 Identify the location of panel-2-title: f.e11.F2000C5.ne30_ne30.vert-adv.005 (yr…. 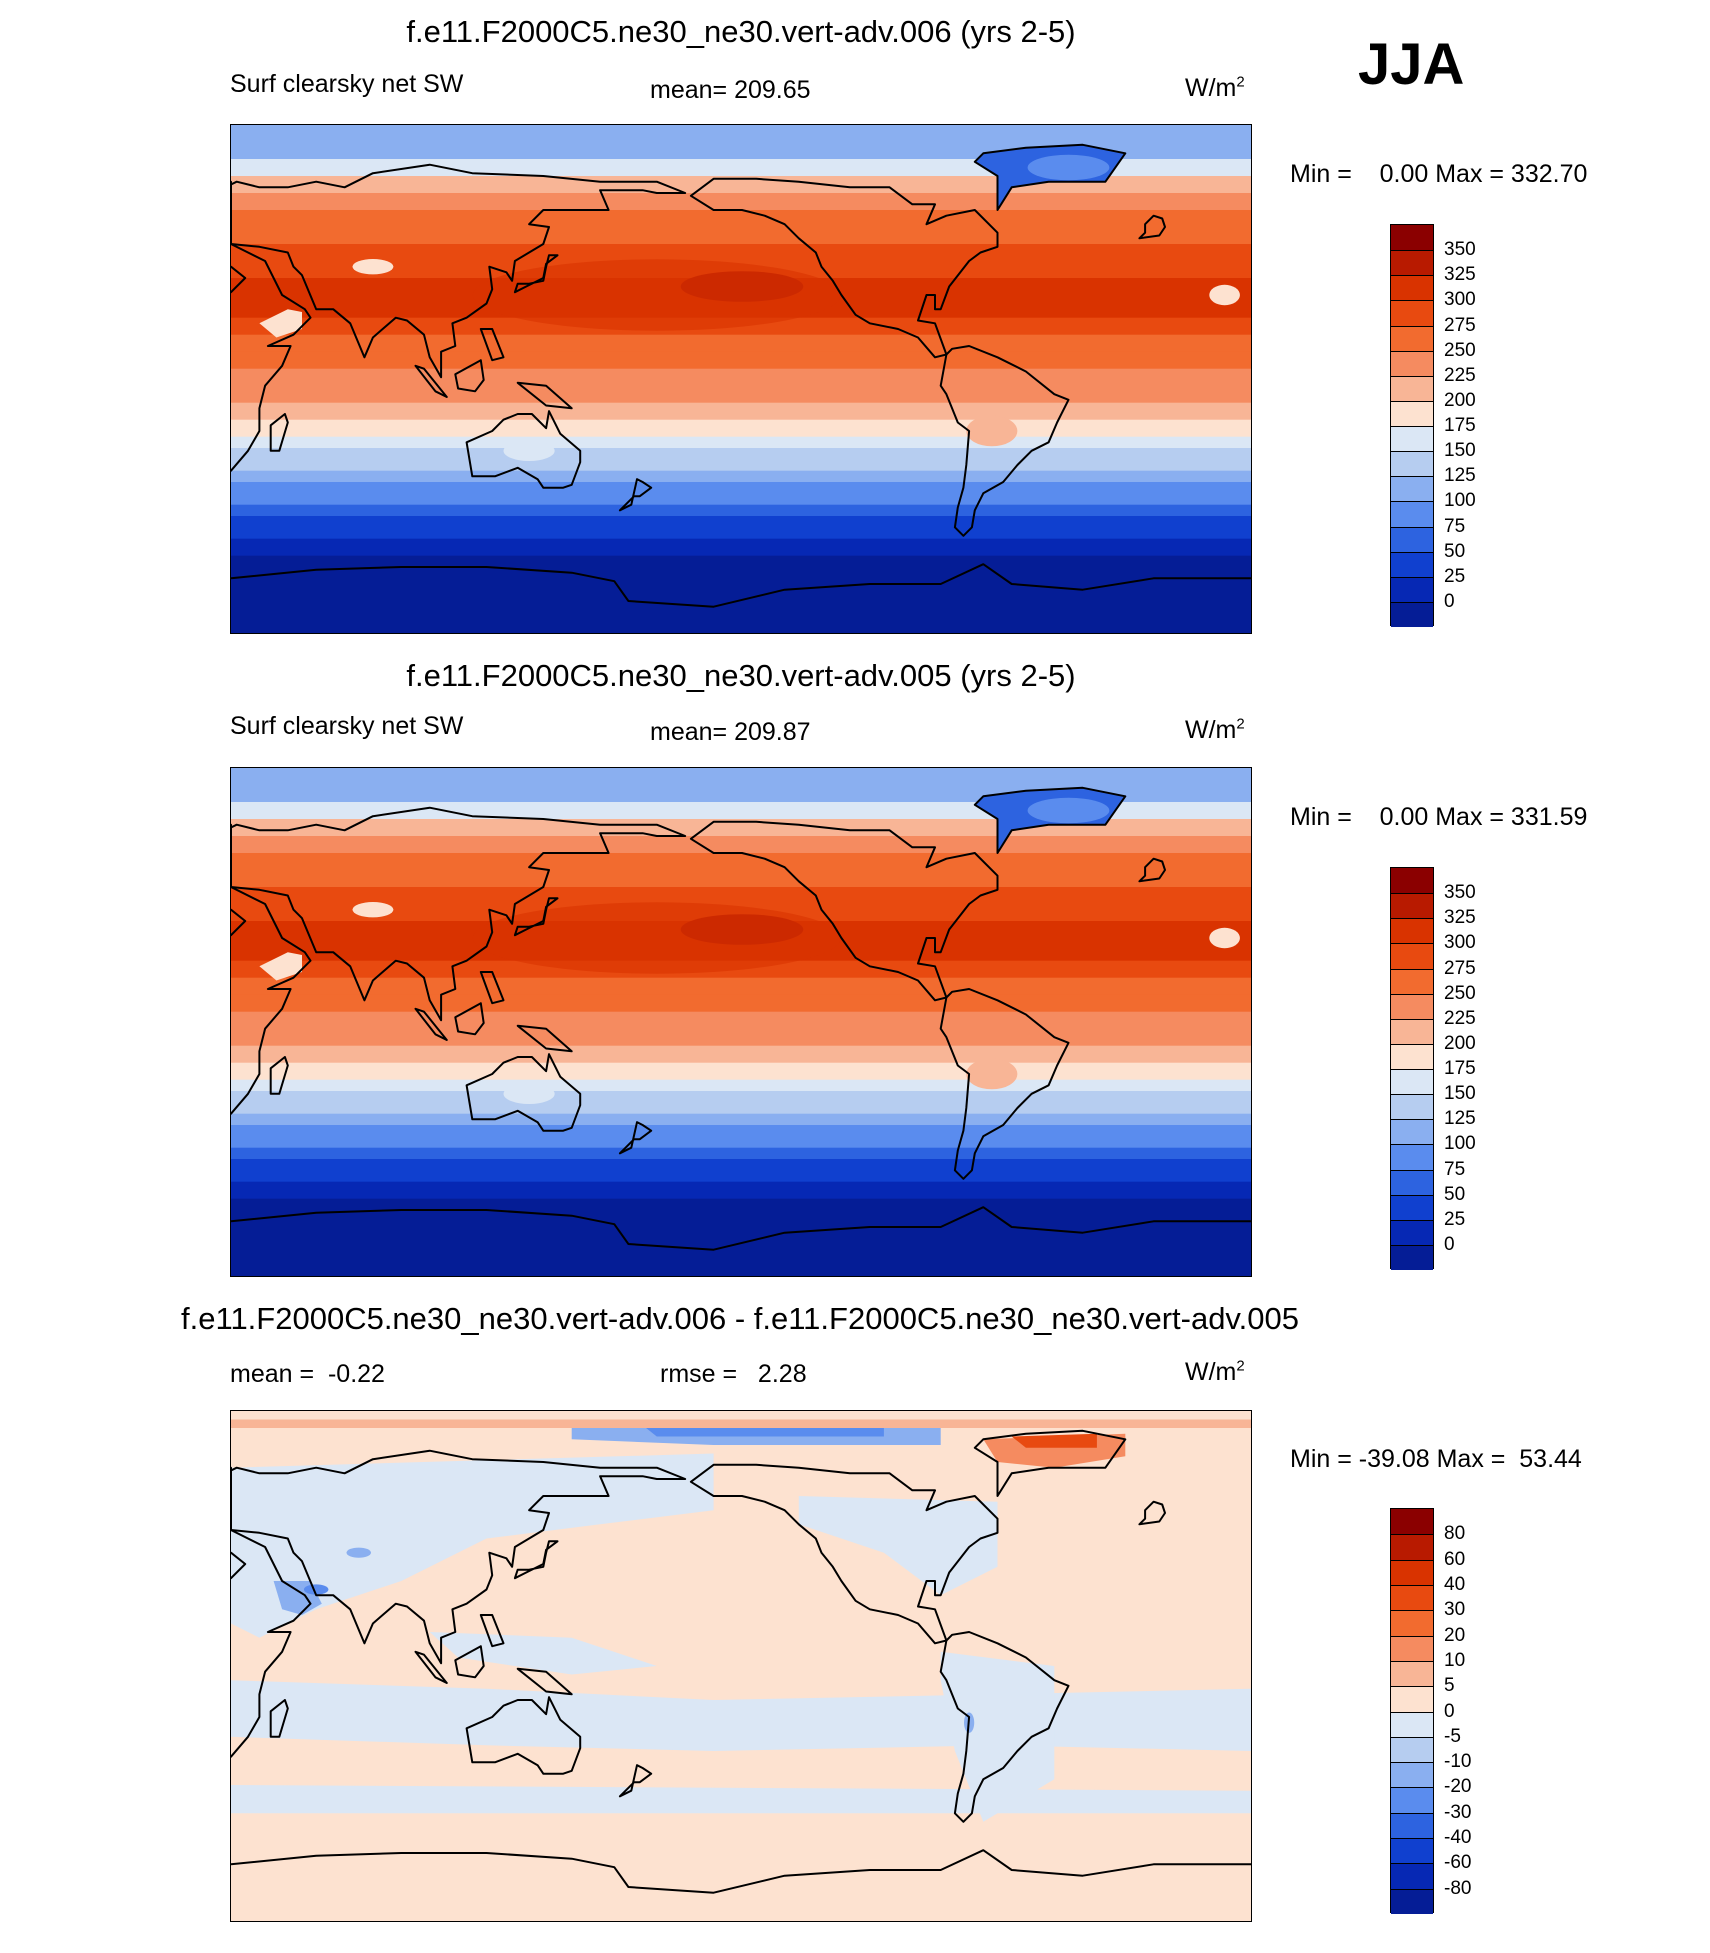
(741, 675).